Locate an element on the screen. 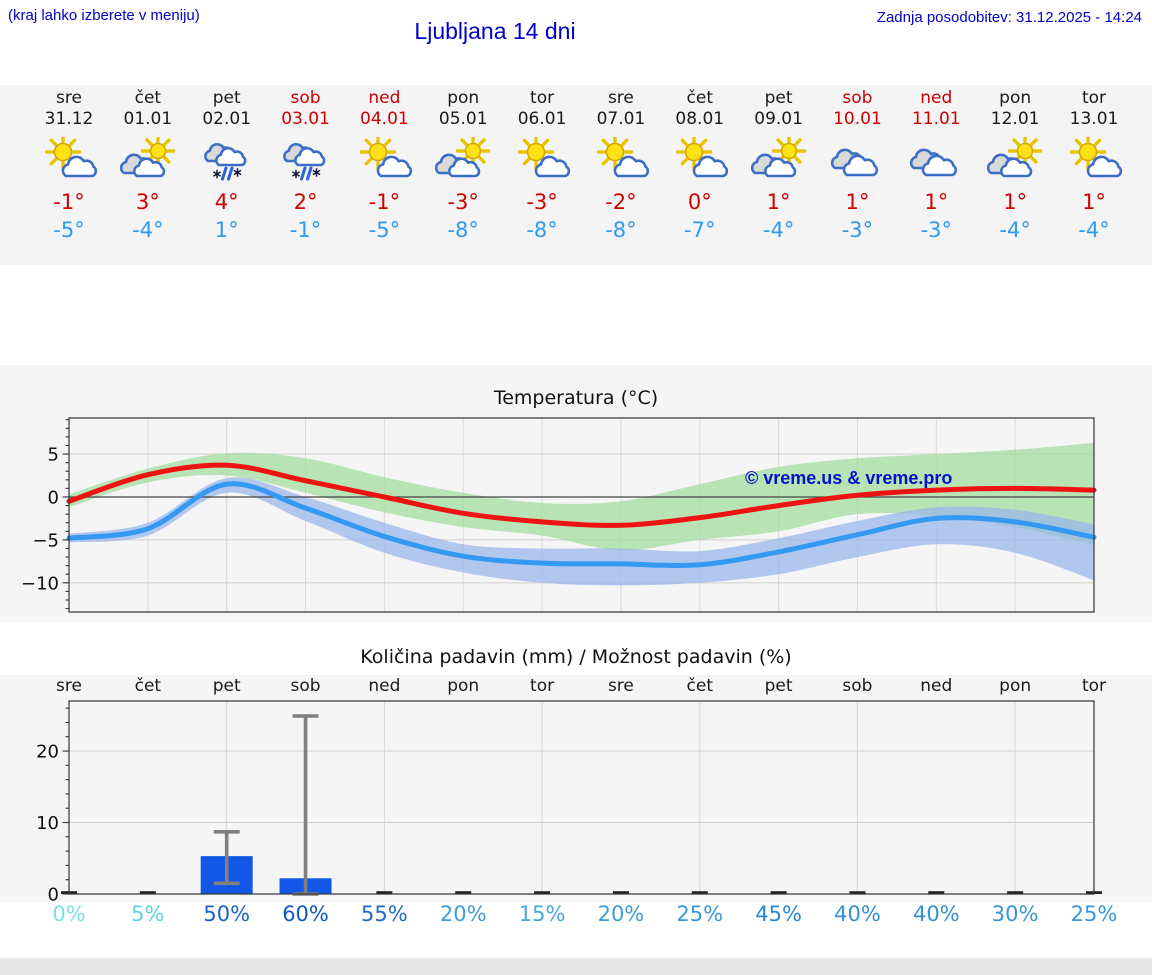  bottom-strip is located at coordinates (576, 966).